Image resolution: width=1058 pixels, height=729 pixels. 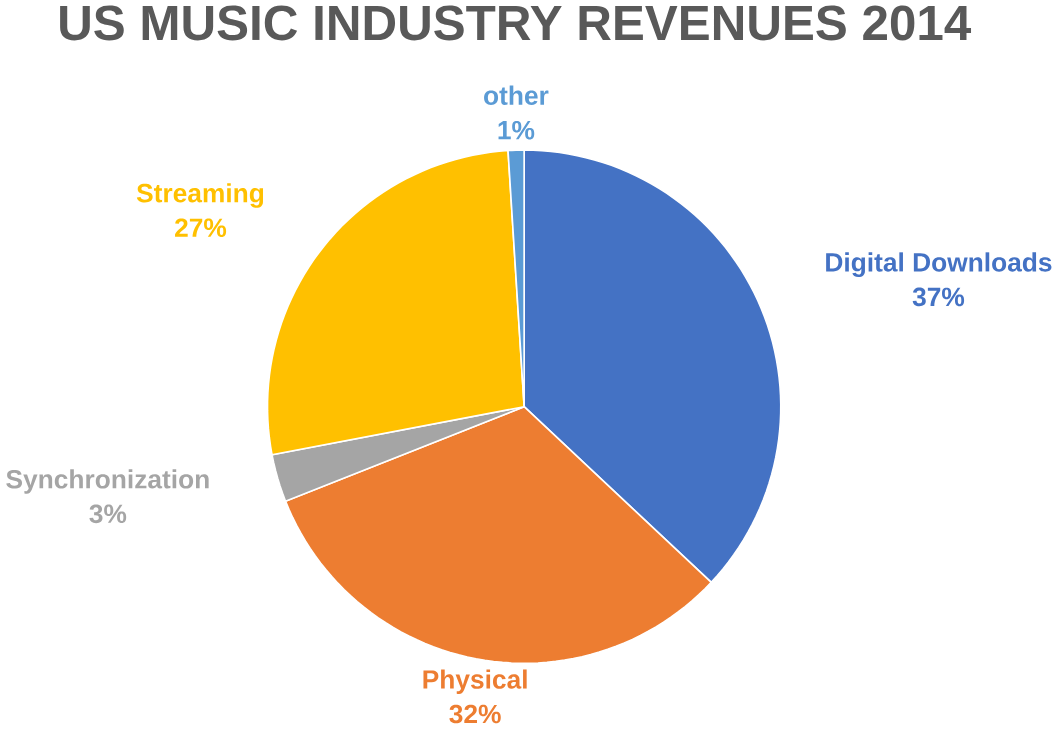 I want to click on slice-label: Digital Downloads, so click(x=939, y=265).